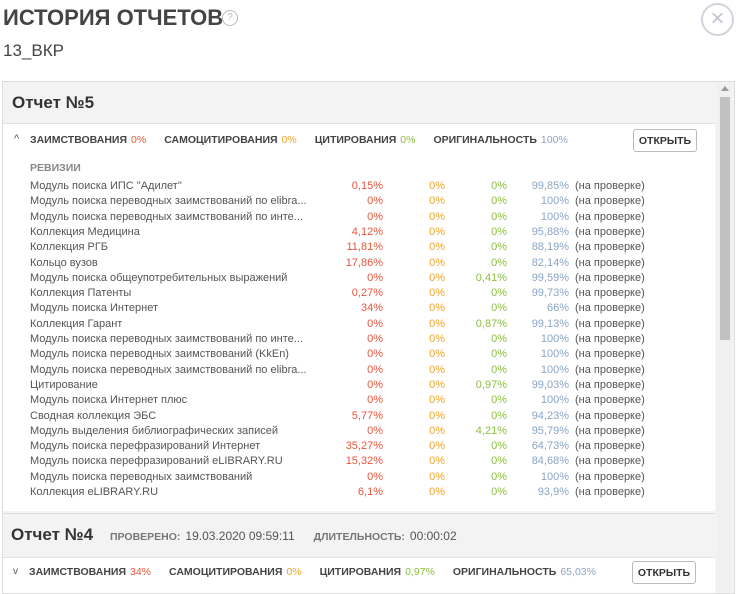 The width and height of the screenshot is (737, 594). Describe the element at coordinates (364, 446) in the screenshot. I see `revision-value: 35,27%` at that location.